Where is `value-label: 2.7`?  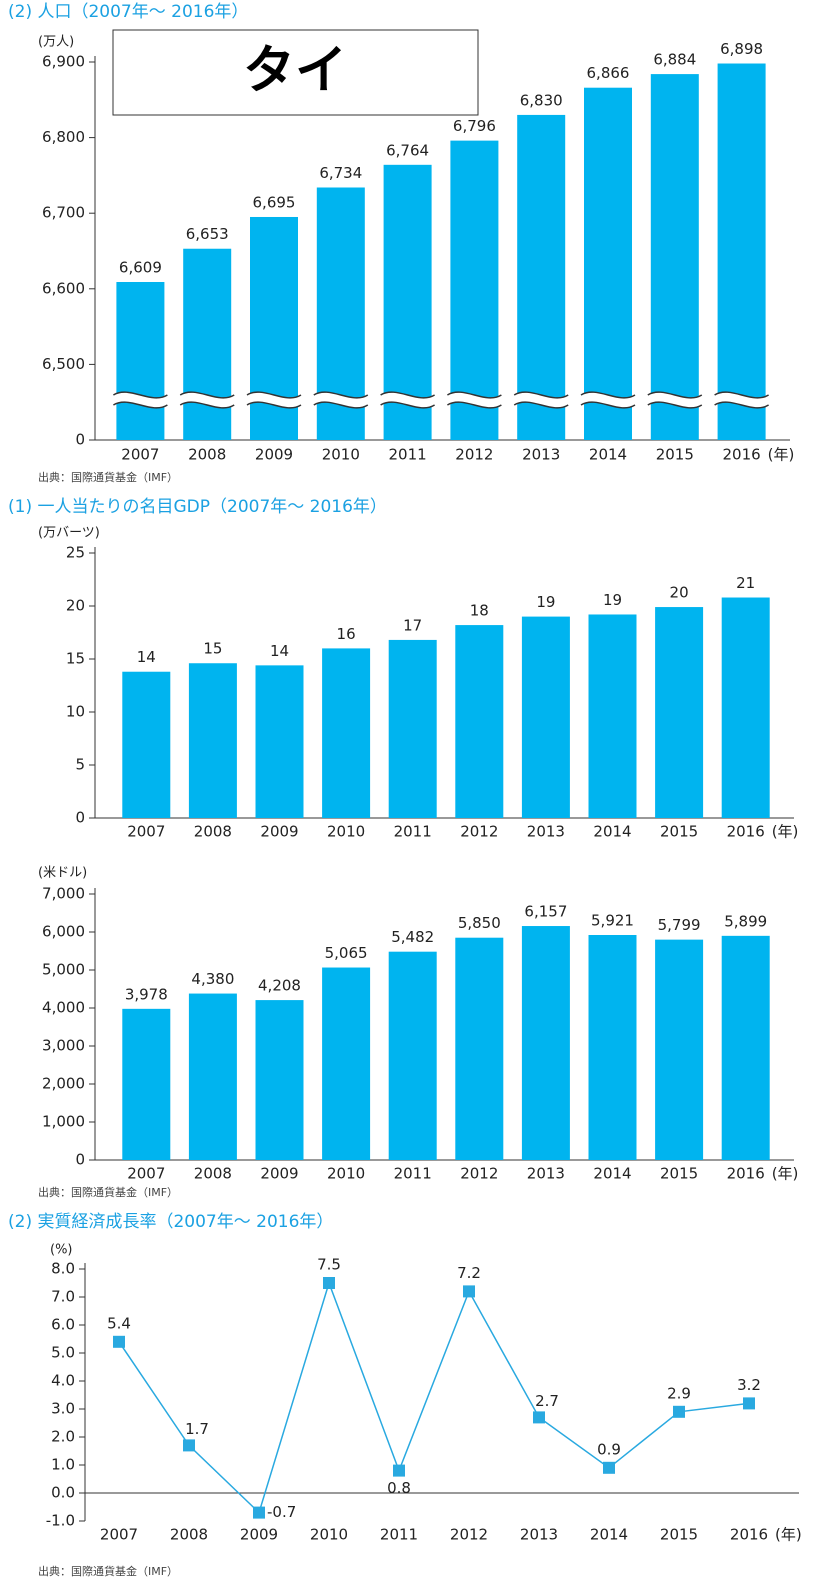
value-label: 2.7 is located at coordinates (547, 1401).